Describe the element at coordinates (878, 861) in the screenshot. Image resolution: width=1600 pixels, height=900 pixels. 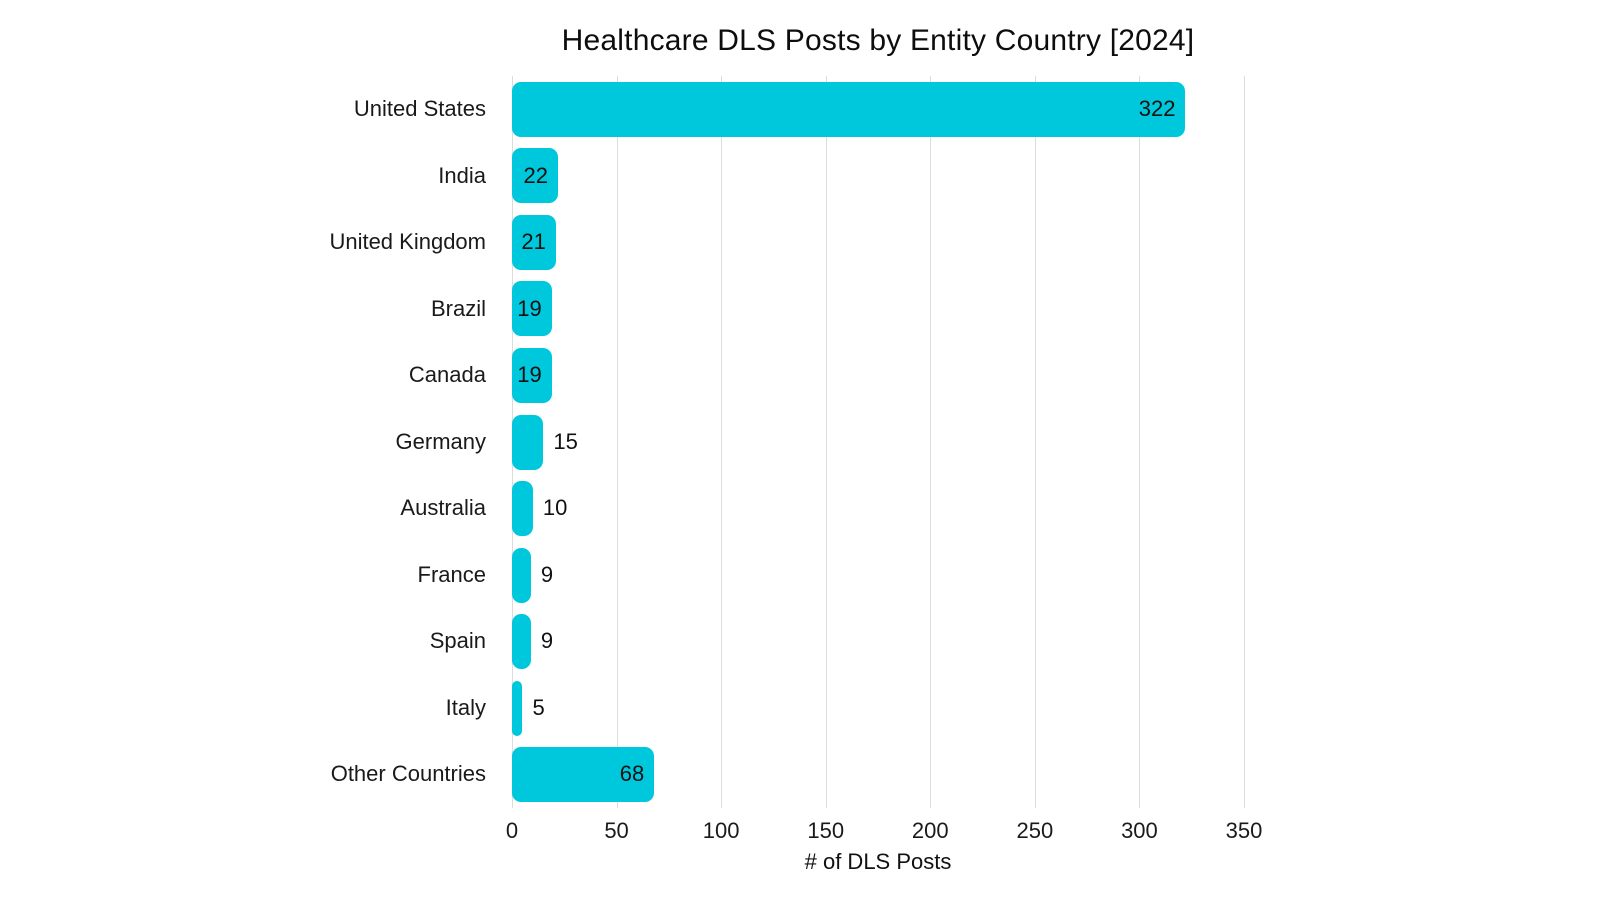
I see `x-axis-title: # of DLS Posts` at that location.